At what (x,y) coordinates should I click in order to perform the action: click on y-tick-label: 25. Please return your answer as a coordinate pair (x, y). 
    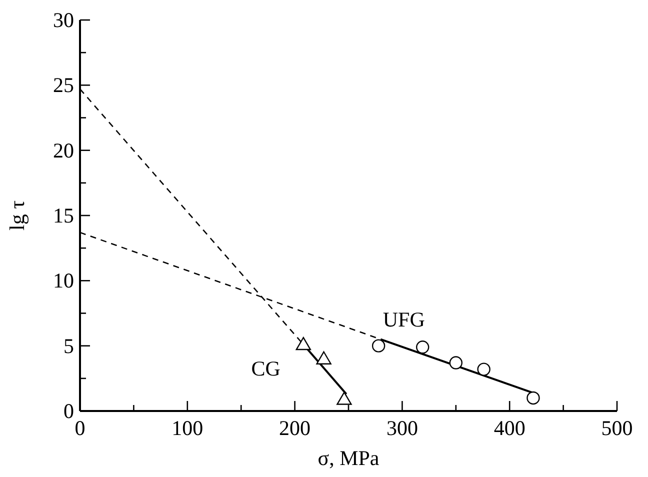
    Looking at the image, I should click on (63, 85).